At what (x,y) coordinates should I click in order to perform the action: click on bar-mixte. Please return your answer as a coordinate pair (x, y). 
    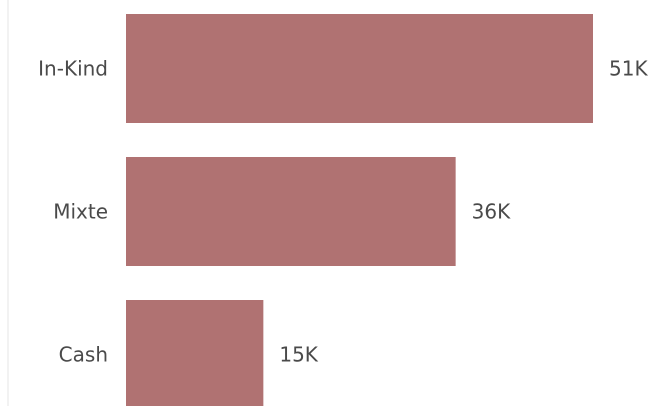
    Looking at the image, I should click on (291, 211).